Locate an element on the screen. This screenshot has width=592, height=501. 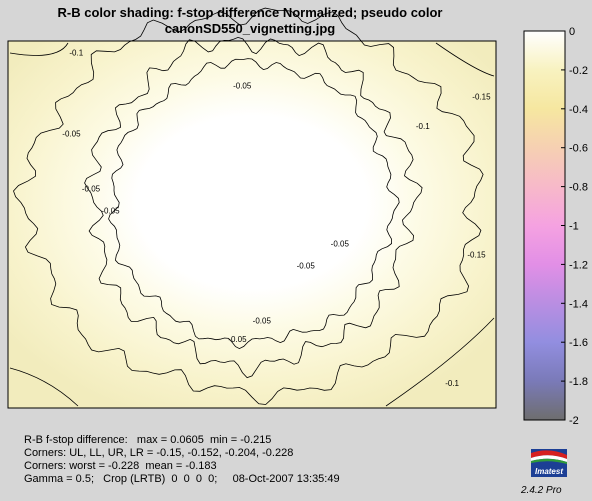
imatest-logo: Imatest is located at coordinates (549, 463).